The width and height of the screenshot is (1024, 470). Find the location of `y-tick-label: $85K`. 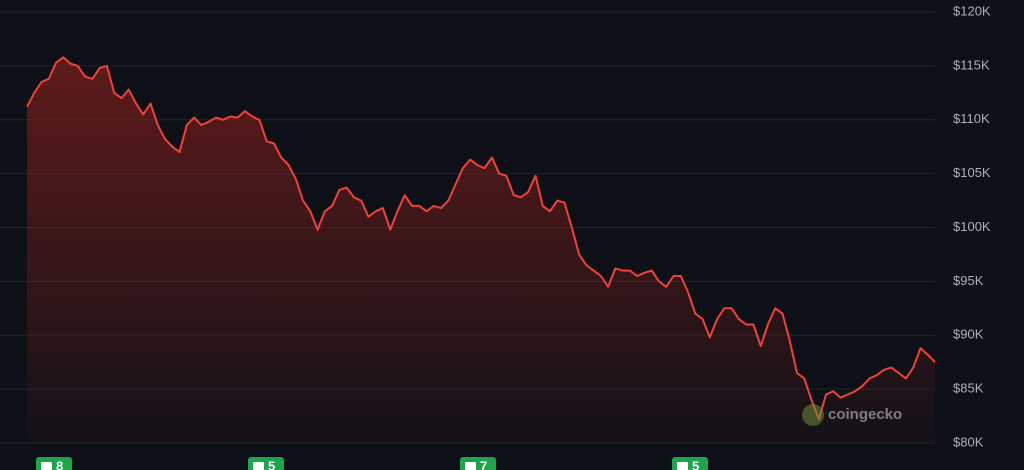

y-tick-label: $85K is located at coordinates (968, 388).